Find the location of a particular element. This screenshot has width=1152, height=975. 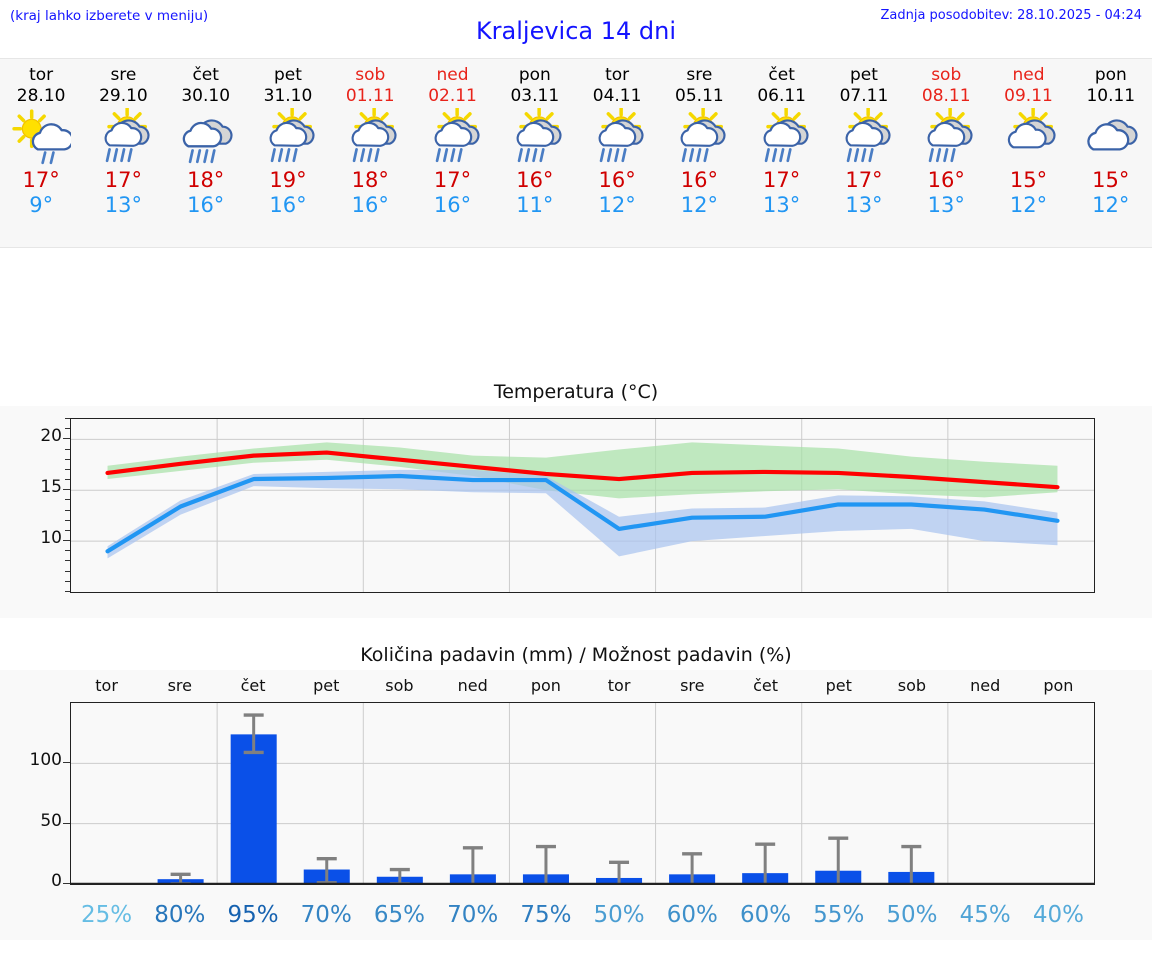

last-updated: Zadnja posodobitev: 28.10.2025 - 04:24 is located at coordinates (1011, 15).